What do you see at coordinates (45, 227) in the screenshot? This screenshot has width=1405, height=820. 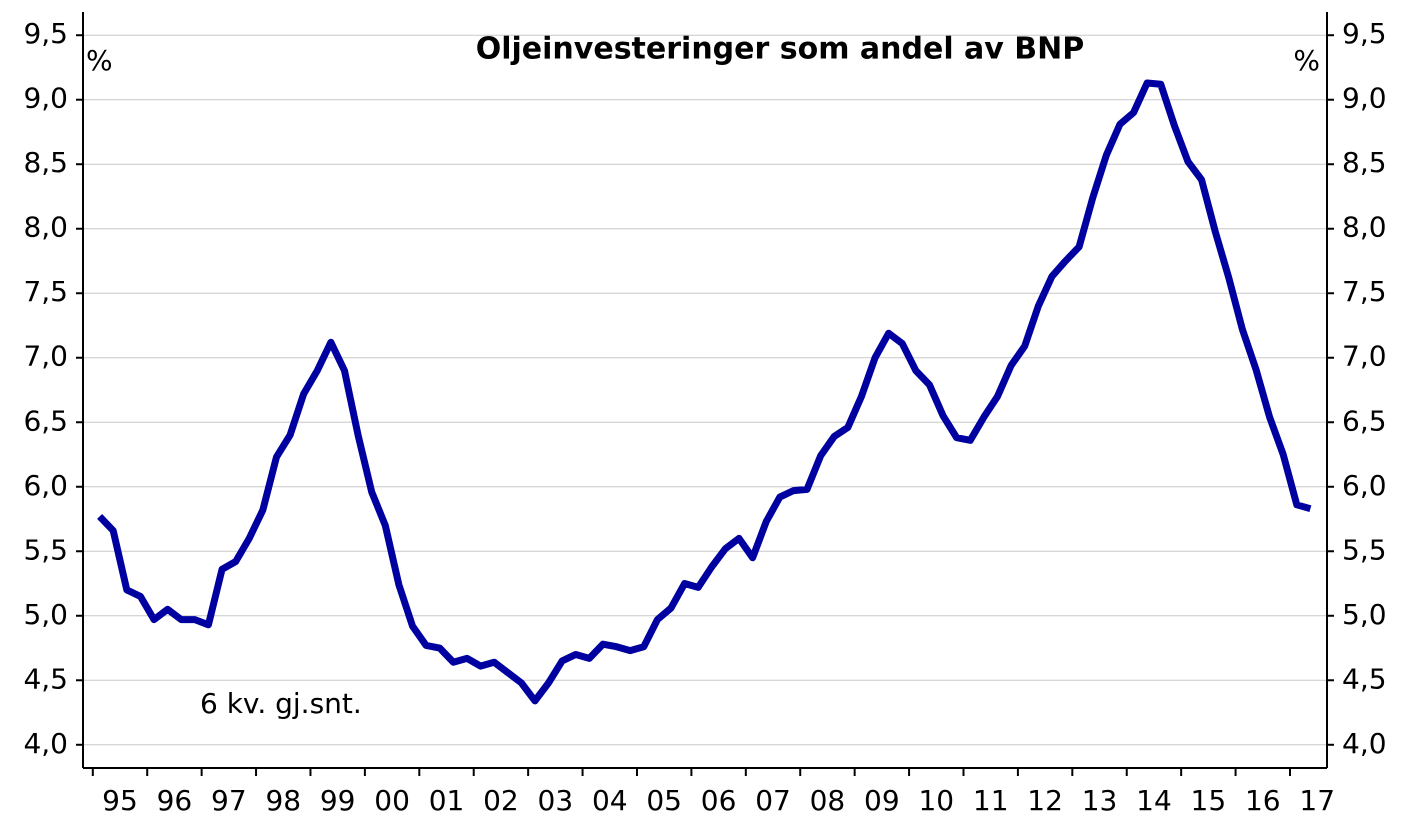 I see `y-tick-label: 8,0` at bounding box center [45, 227].